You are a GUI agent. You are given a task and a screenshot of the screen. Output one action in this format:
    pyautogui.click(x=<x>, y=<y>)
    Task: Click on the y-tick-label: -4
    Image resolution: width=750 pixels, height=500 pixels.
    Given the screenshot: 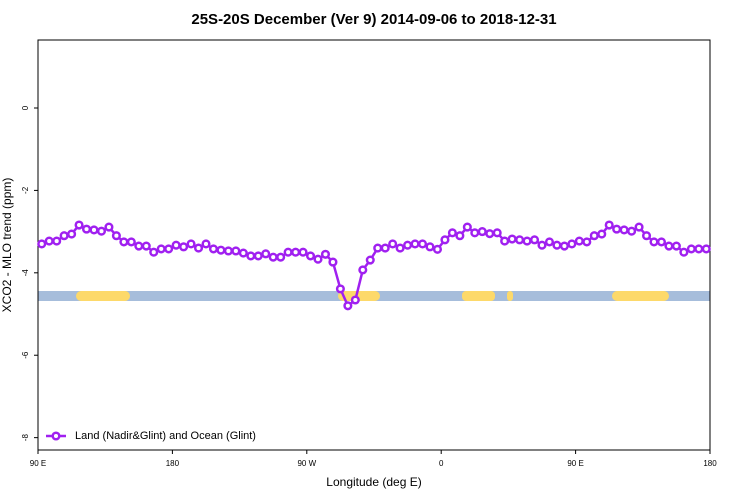 What is the action you would take?
    pyautogui.click(x=25, y=273)
    